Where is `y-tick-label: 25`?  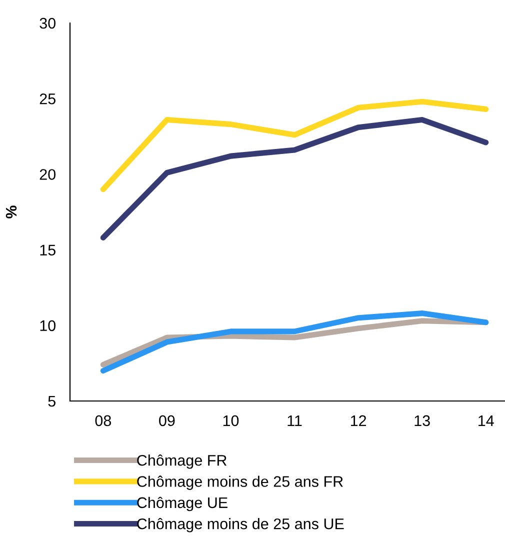 y-tick-label: 25 is located at coordinates (48, 98).